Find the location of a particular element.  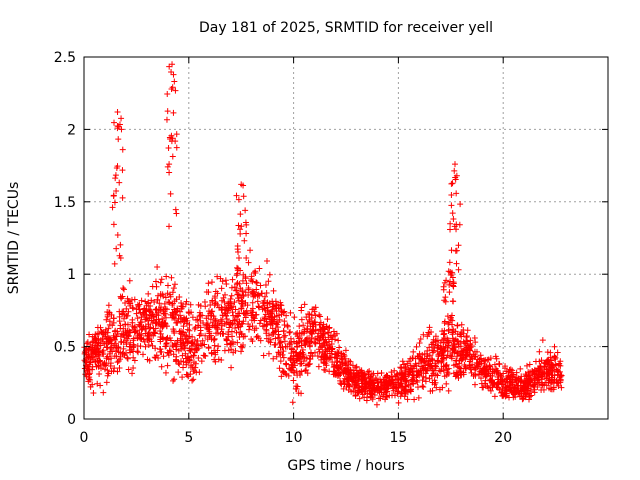

y-tick-label: 0.5 is located at coordinates (65, 348).